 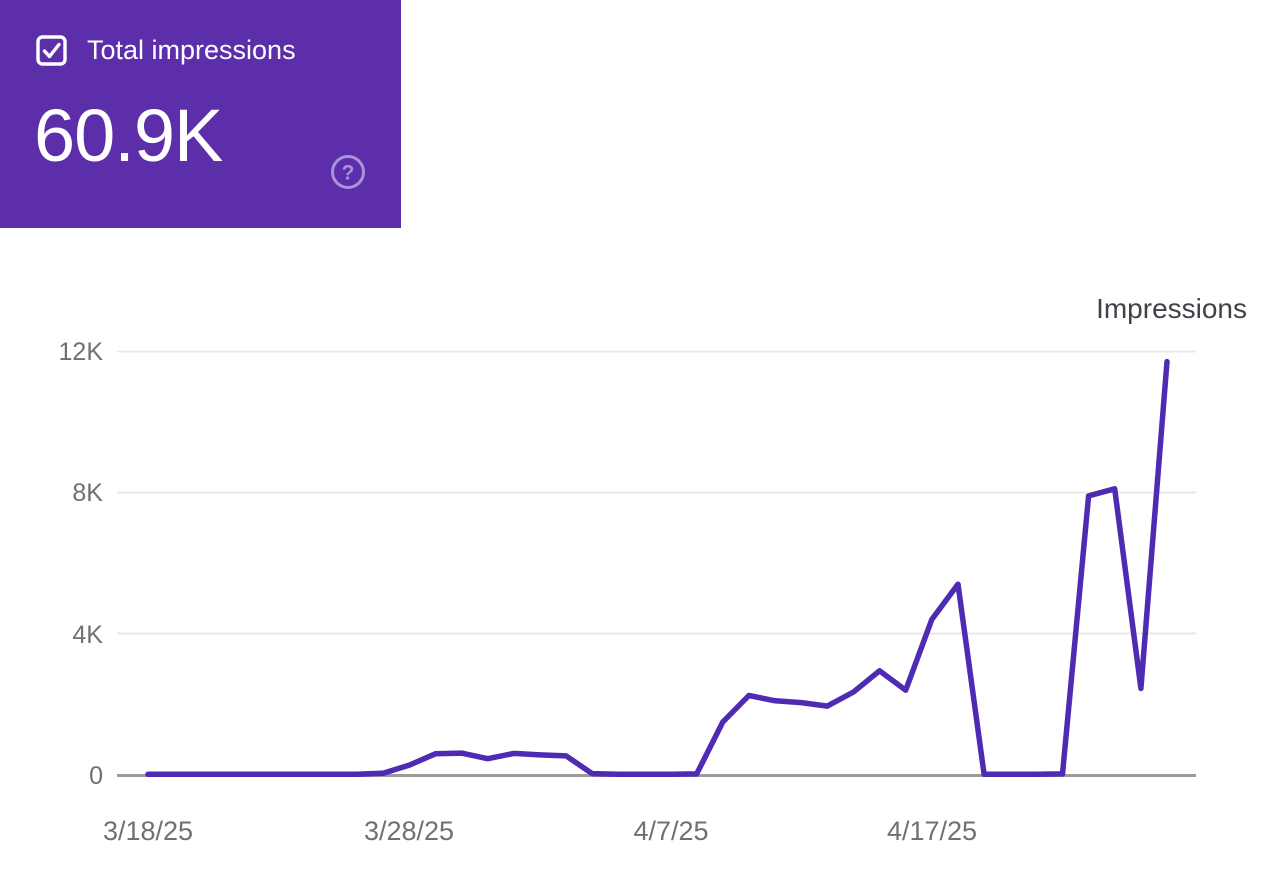 I want to click on card-header: Total impressions, so click(x=166, y=50).